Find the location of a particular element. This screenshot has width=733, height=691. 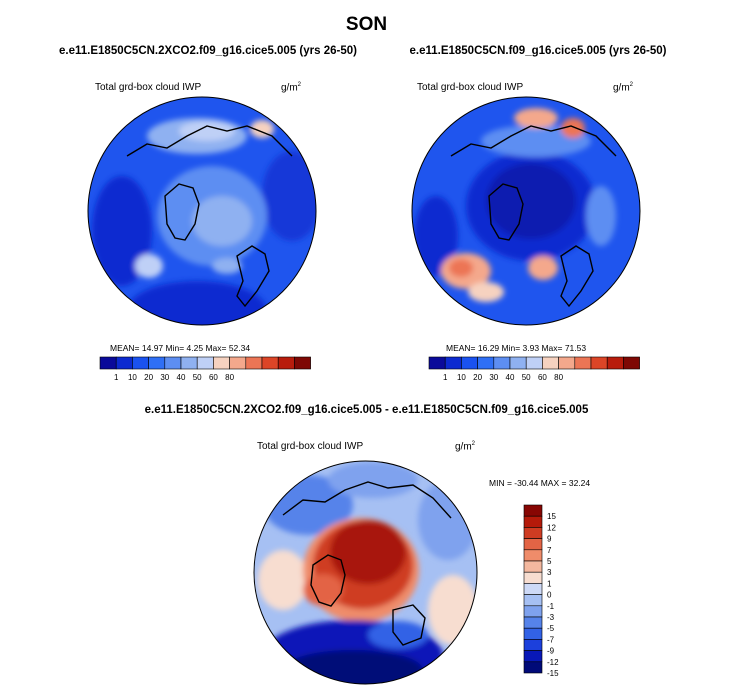

colorbar-tick-label: 20 is located at coordinates (477, 377).